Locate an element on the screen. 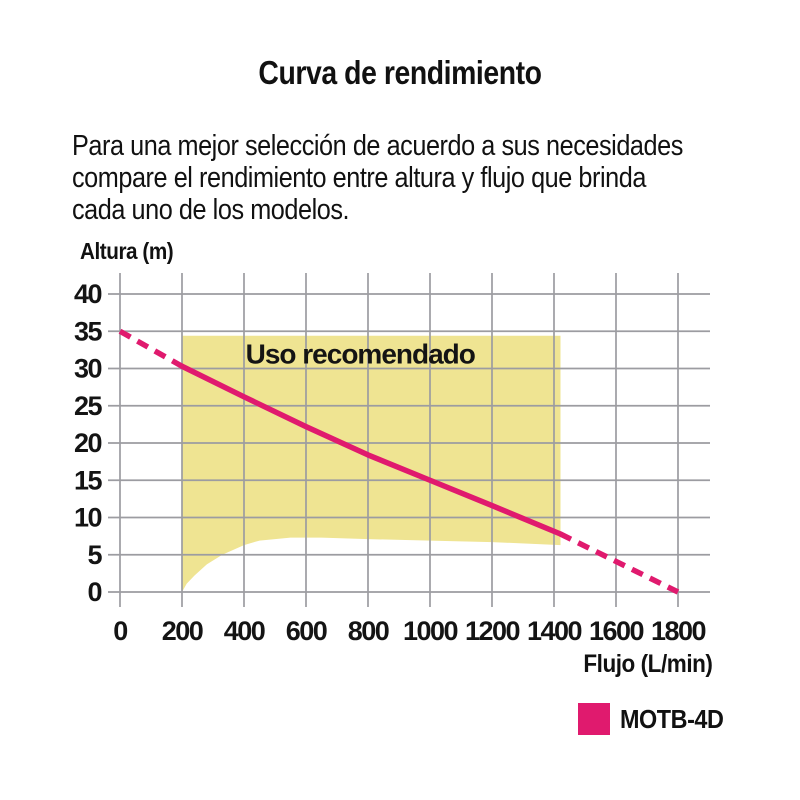 The height and width of the screenshot is (800, 800). legend-label-motb-4d: MOTB-4D is located at coordinates (672, 718).